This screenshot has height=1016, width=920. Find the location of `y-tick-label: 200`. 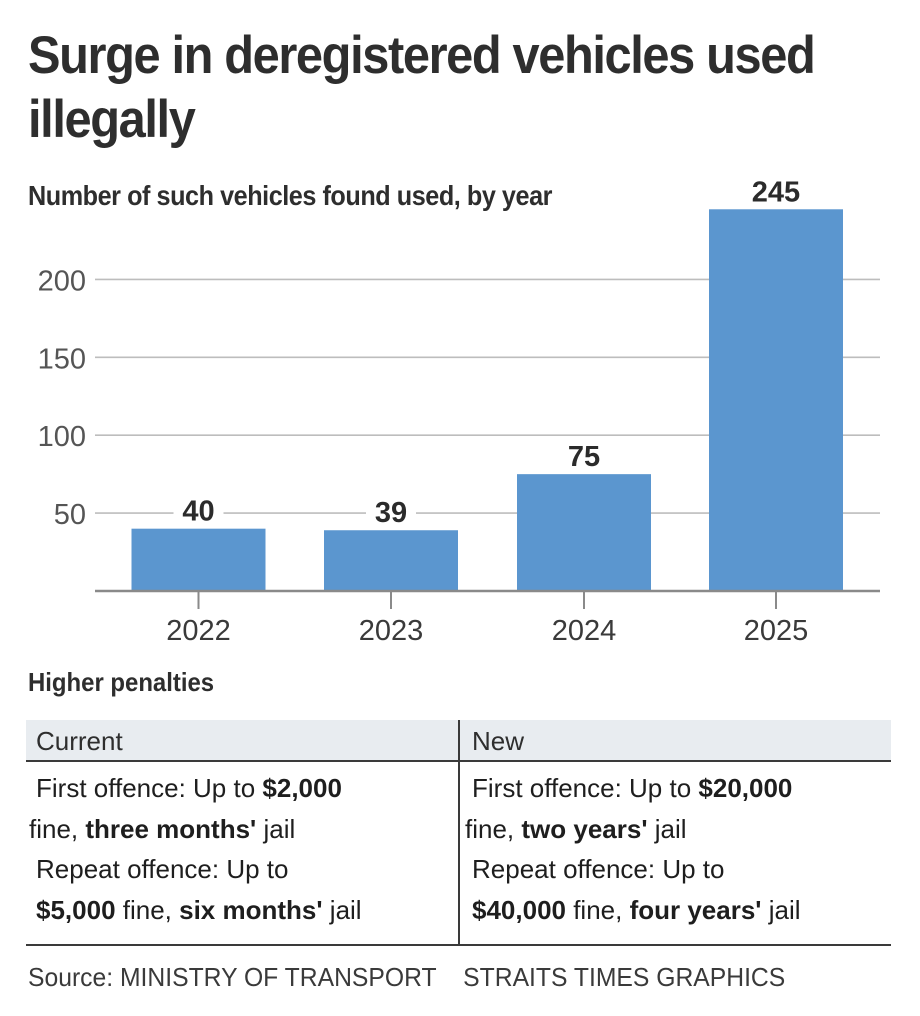

y-tick-label: 200 is located at coordinates (62, 281).